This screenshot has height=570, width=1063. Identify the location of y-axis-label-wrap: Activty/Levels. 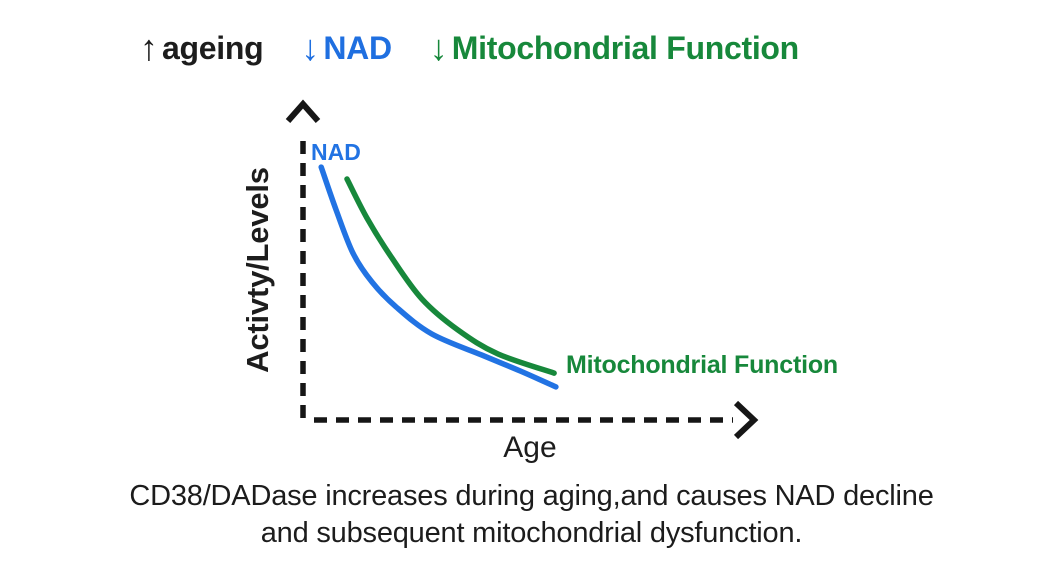
(258, 270).